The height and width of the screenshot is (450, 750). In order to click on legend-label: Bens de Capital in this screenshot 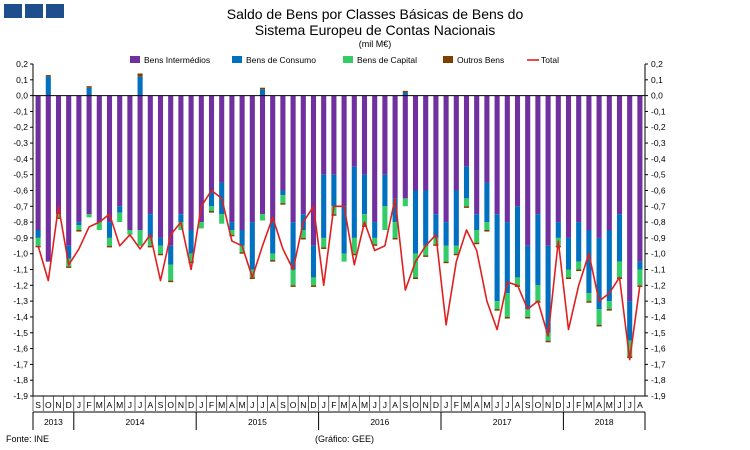, I will do `click(387, 60)`.